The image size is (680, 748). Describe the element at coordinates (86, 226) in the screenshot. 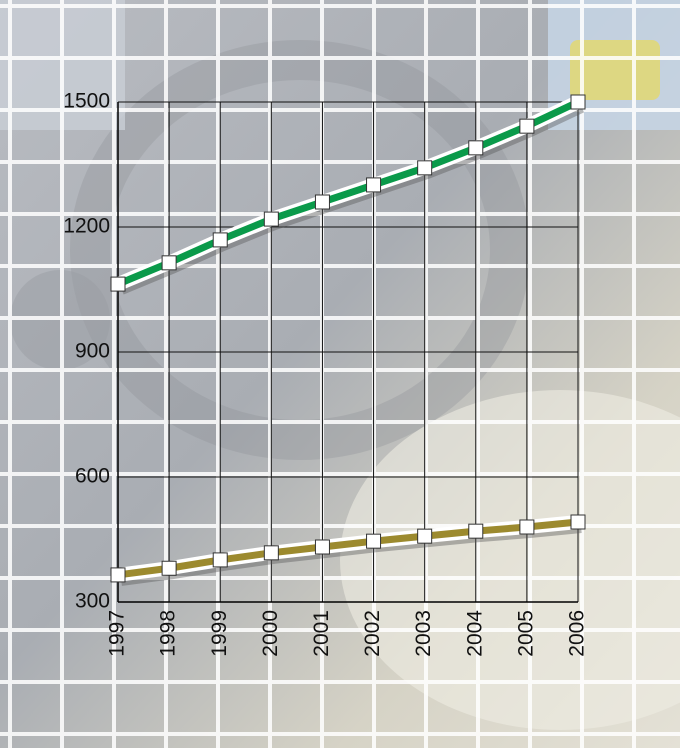

I see `y-tick-label: 1200` at that location.